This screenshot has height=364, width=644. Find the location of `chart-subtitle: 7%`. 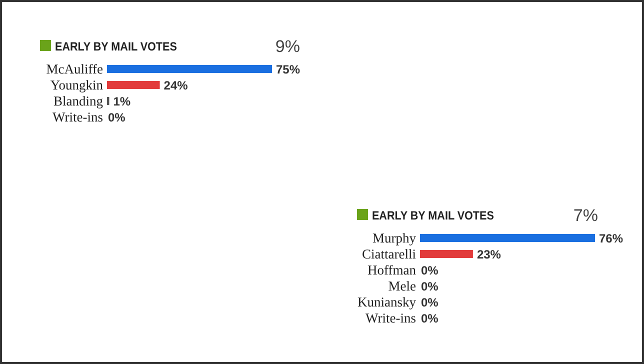

chart-subtitle: 7% is located at coordinates (585, 215).